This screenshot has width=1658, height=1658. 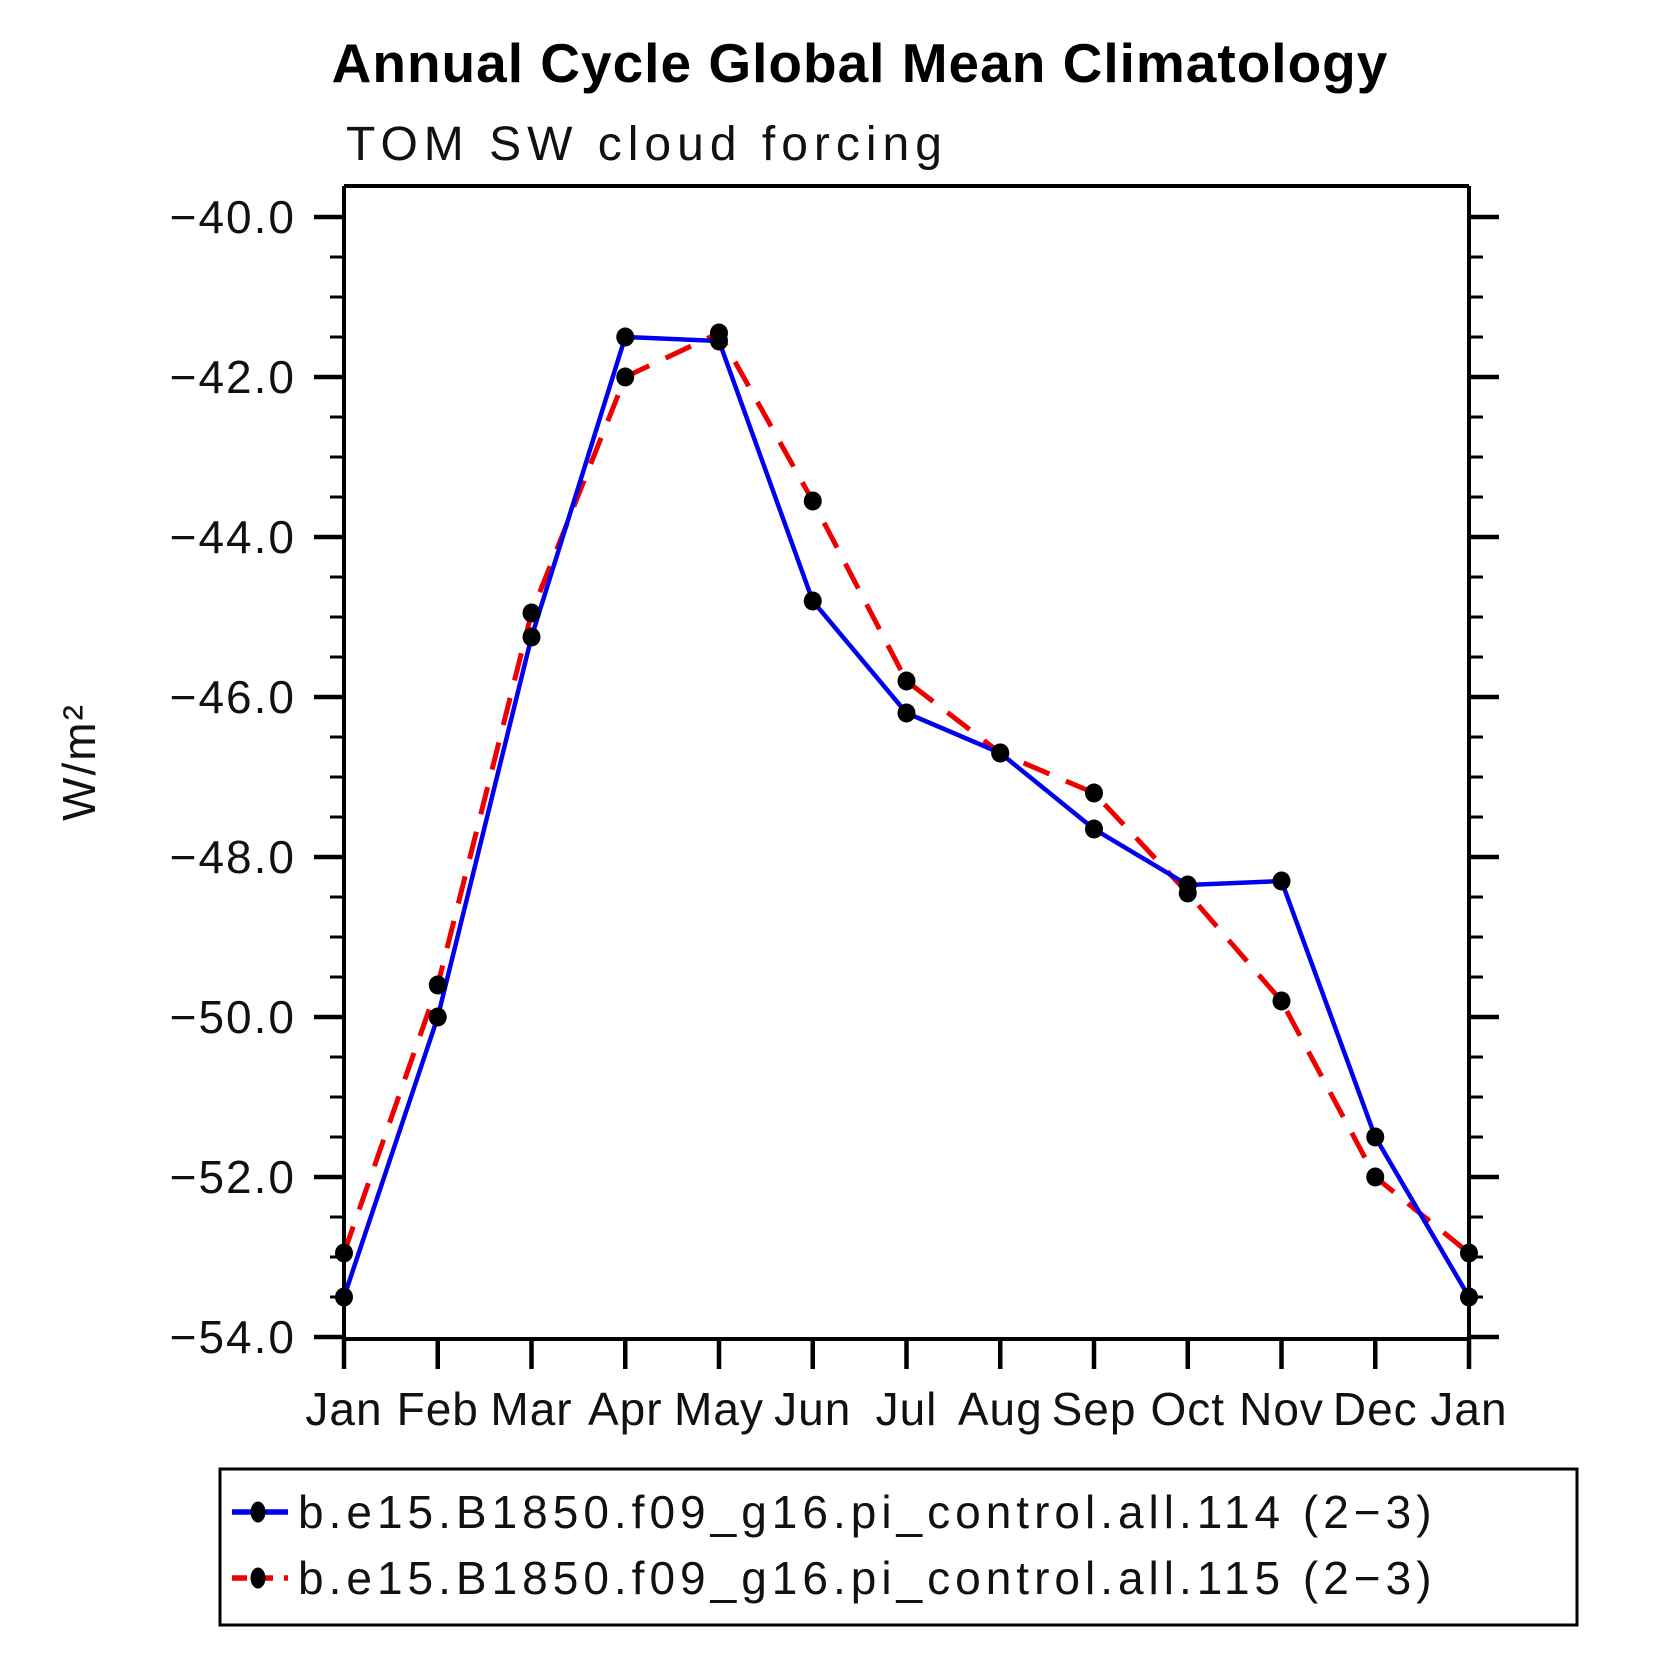 I want to click on y-tick-label: −52.0, so click(x=233, y=1177).